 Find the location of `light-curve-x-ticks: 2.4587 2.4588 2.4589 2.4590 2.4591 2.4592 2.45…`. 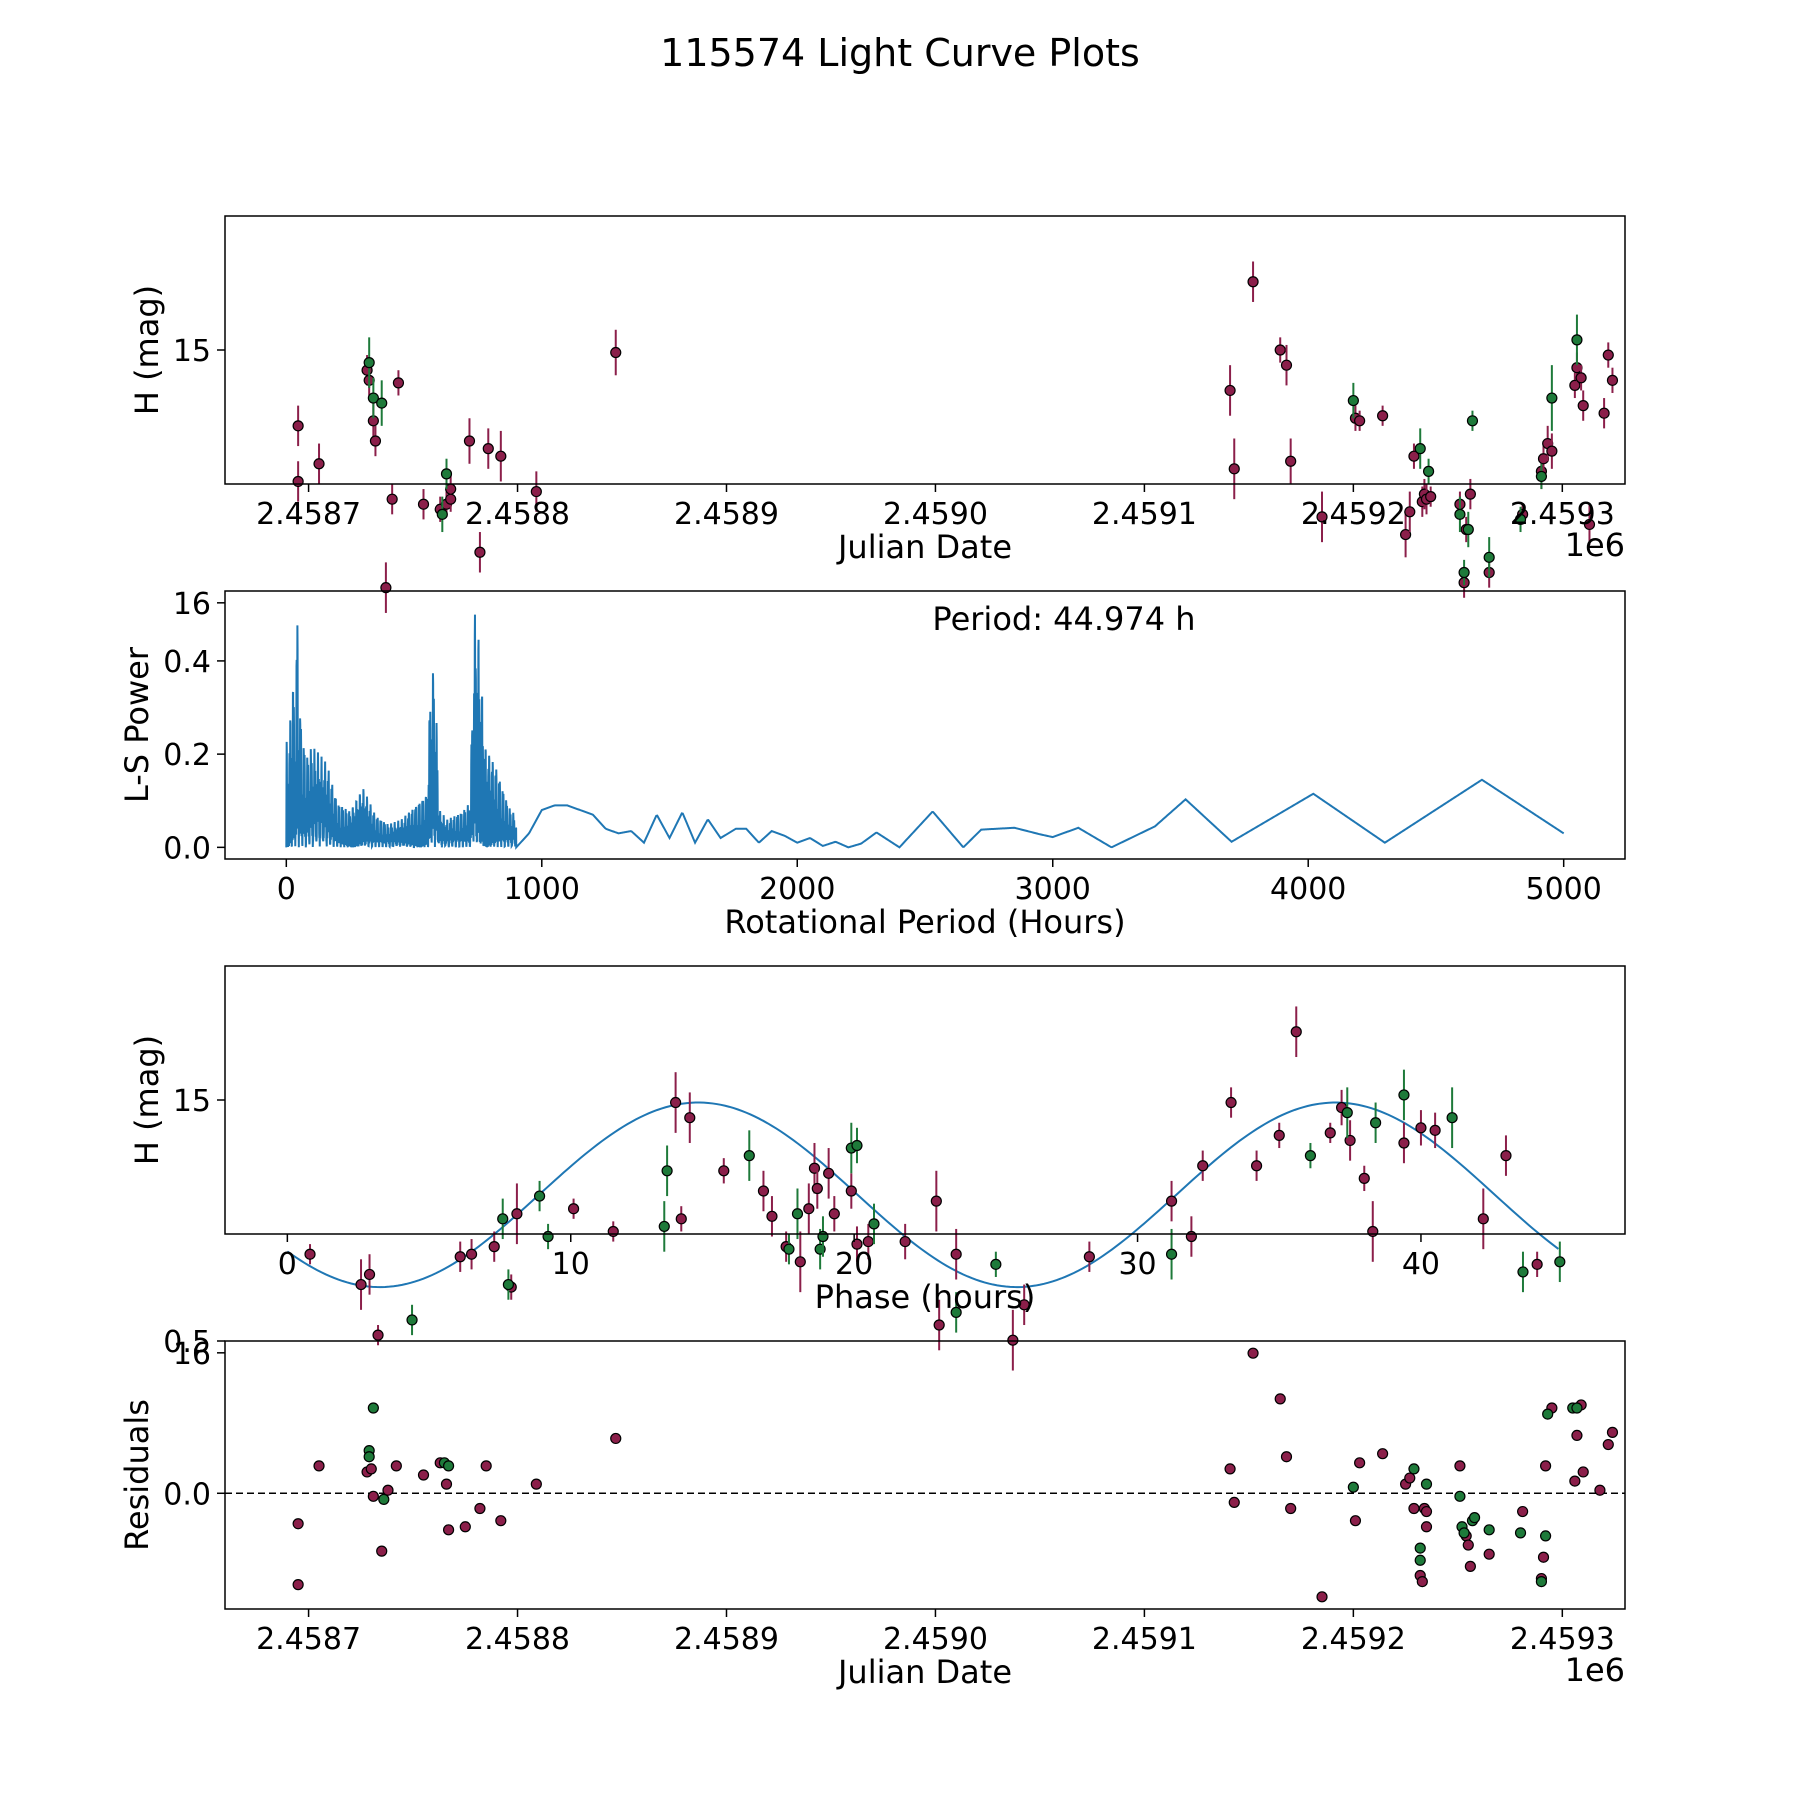

light-curve-x-ticks: 2.4587 2.4588 2.4589 2.4590 2.4591 2.4592 2.45… is located at coordinates (935, 508).